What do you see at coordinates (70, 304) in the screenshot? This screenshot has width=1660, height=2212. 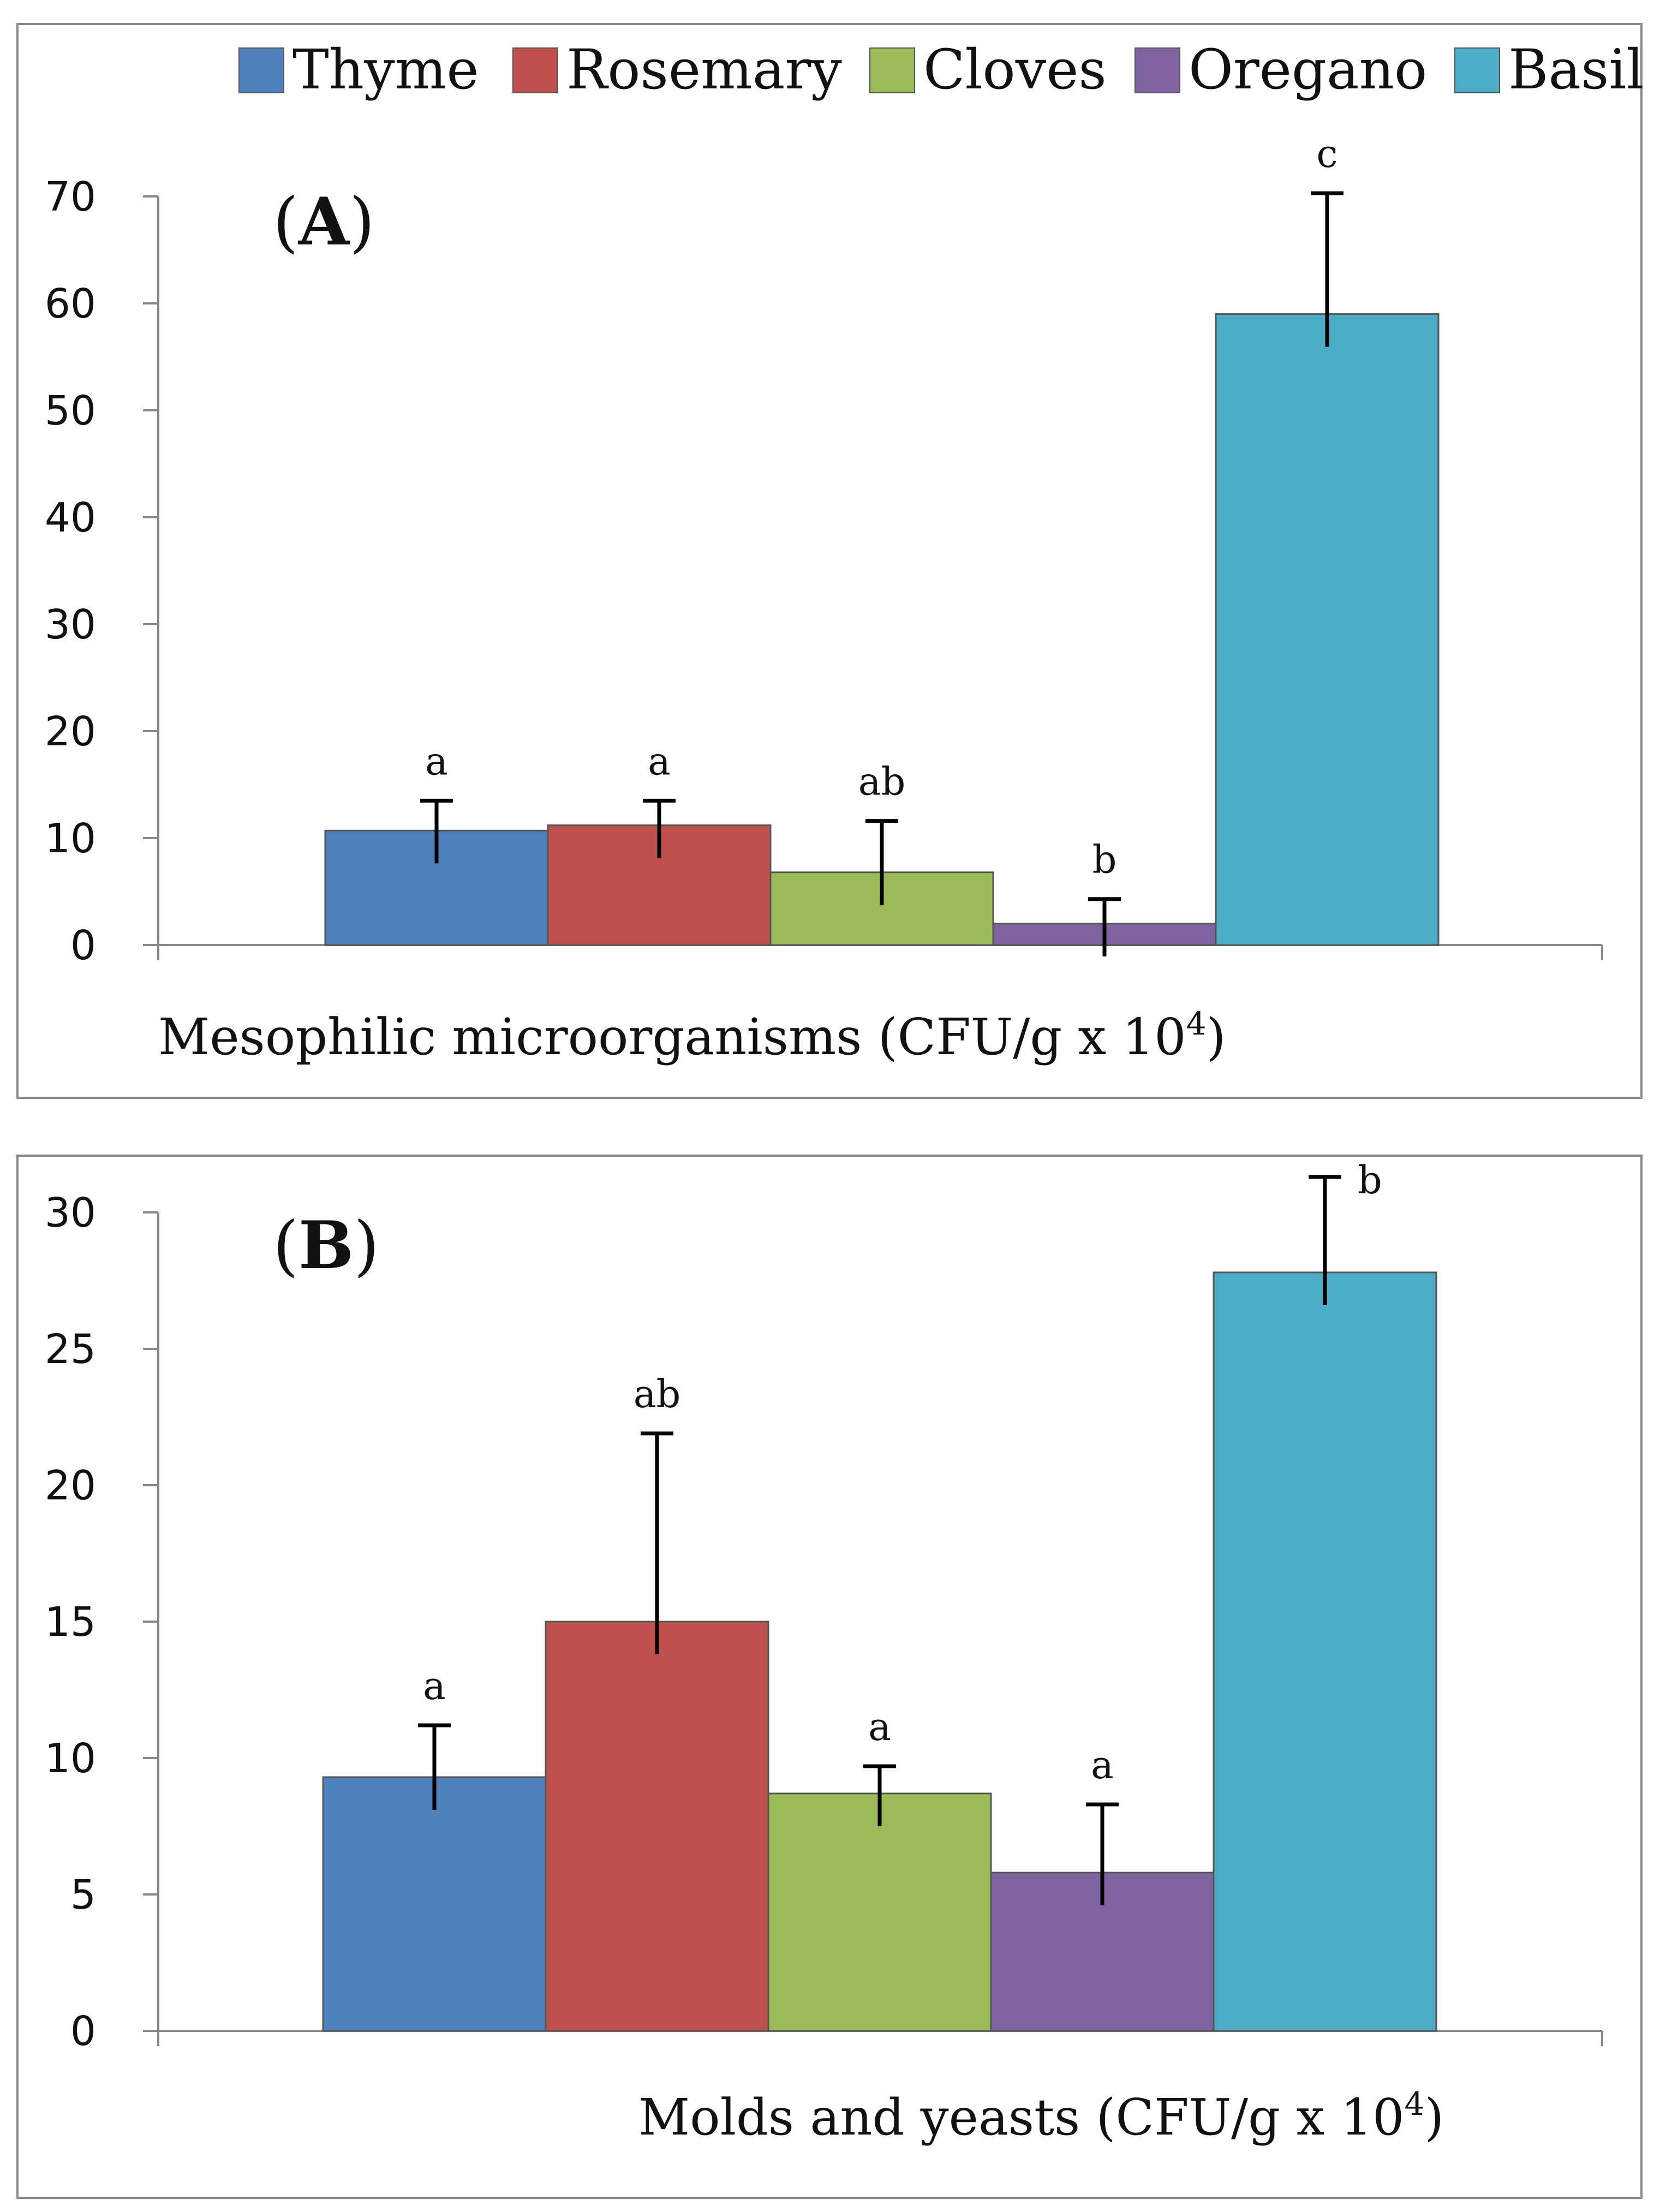 I see `panel-a-y-tick-label: 60` at bounding box center [70, 304].